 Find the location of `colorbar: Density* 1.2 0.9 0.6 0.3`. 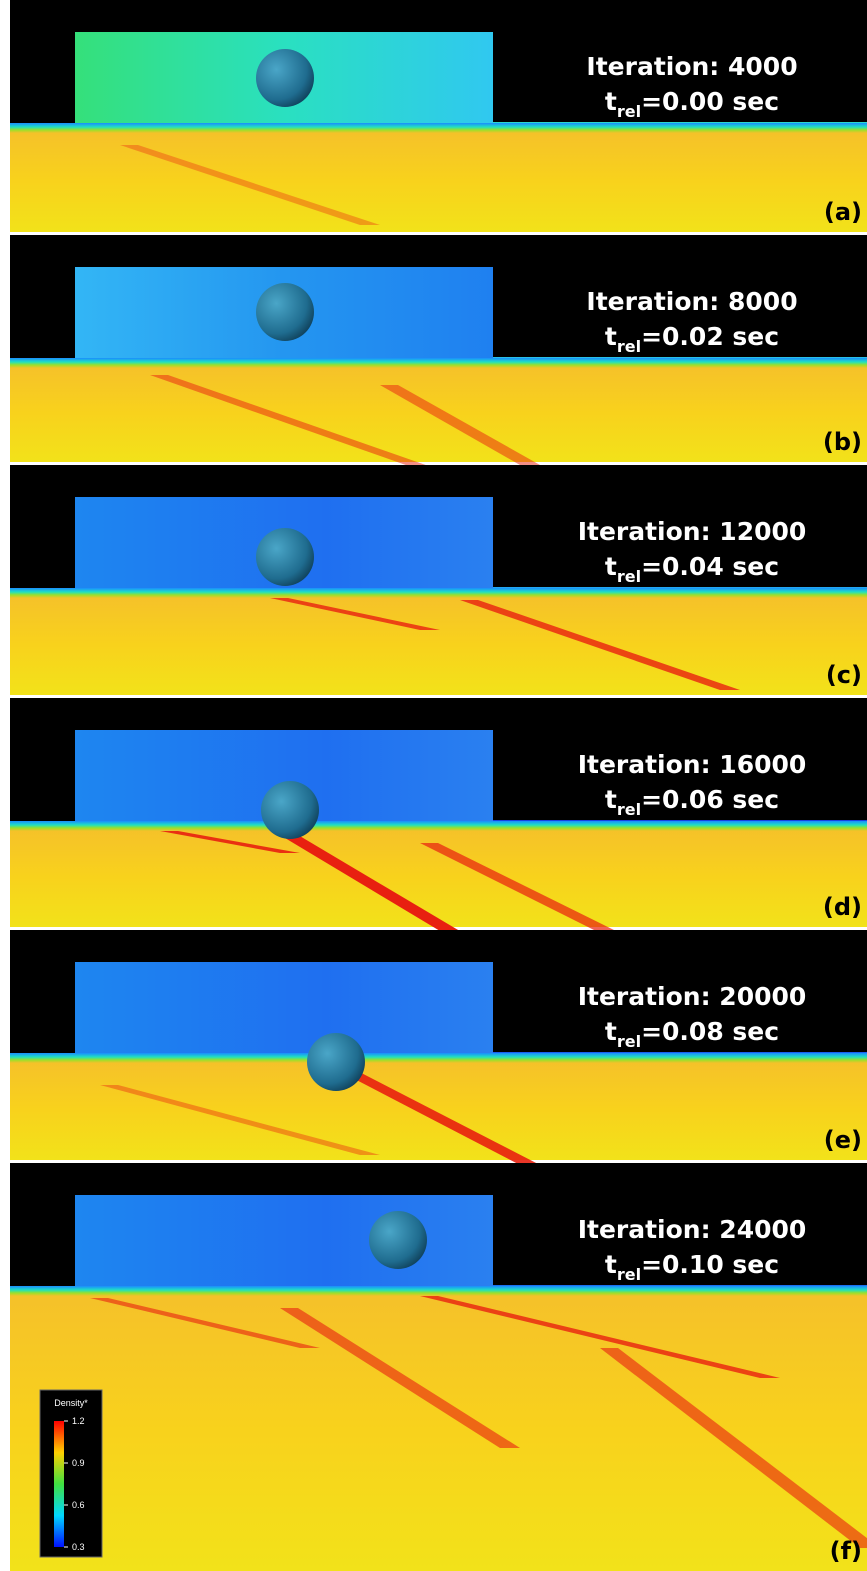

colorbar: Density* 1.2 0.9 0.6 0.3 is located at coordinates (71, 1473).